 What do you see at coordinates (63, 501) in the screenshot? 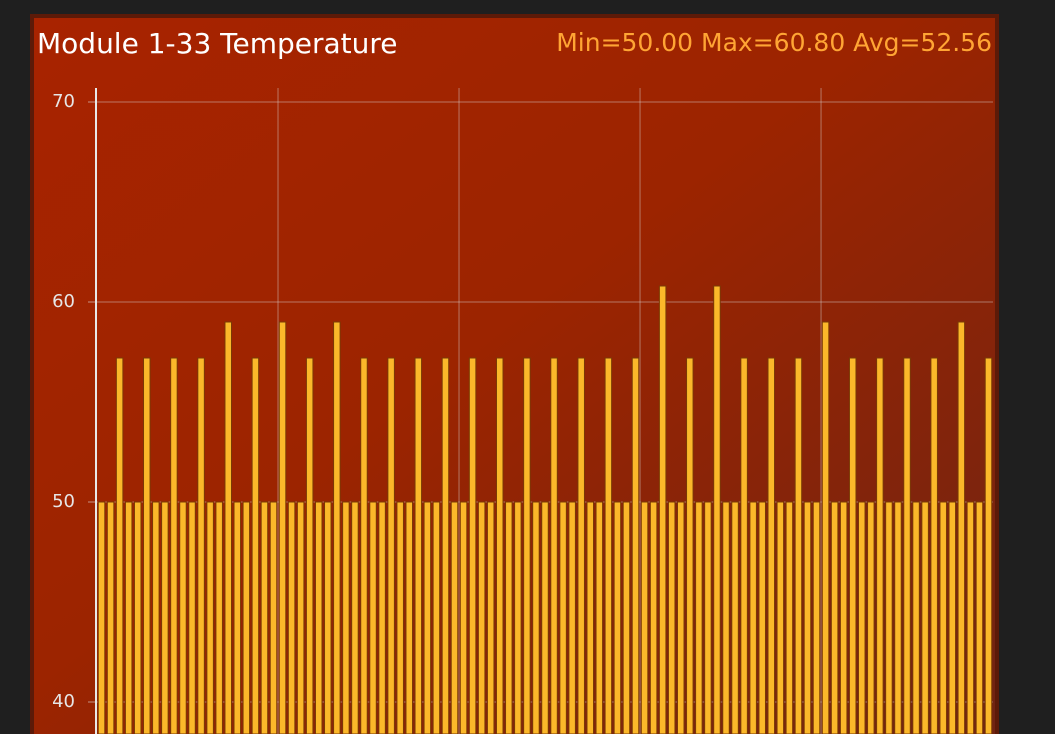
I see `y-tick-label: 50` at bounding box center [63, 501].